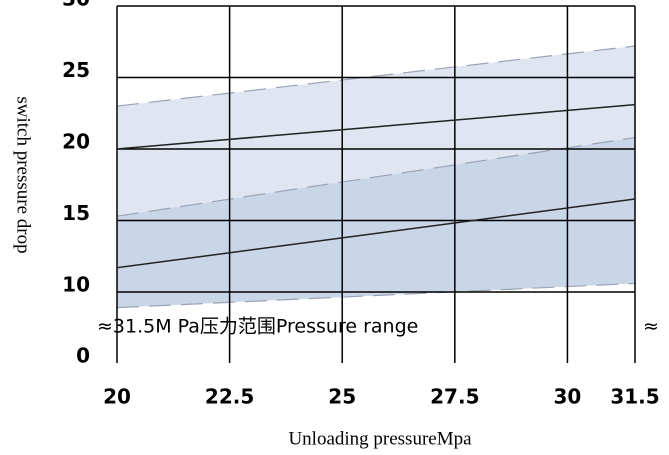 The width and height of the screenshot is (669, 455). I want to click on y-tick-label: 15, so click(76, 213).